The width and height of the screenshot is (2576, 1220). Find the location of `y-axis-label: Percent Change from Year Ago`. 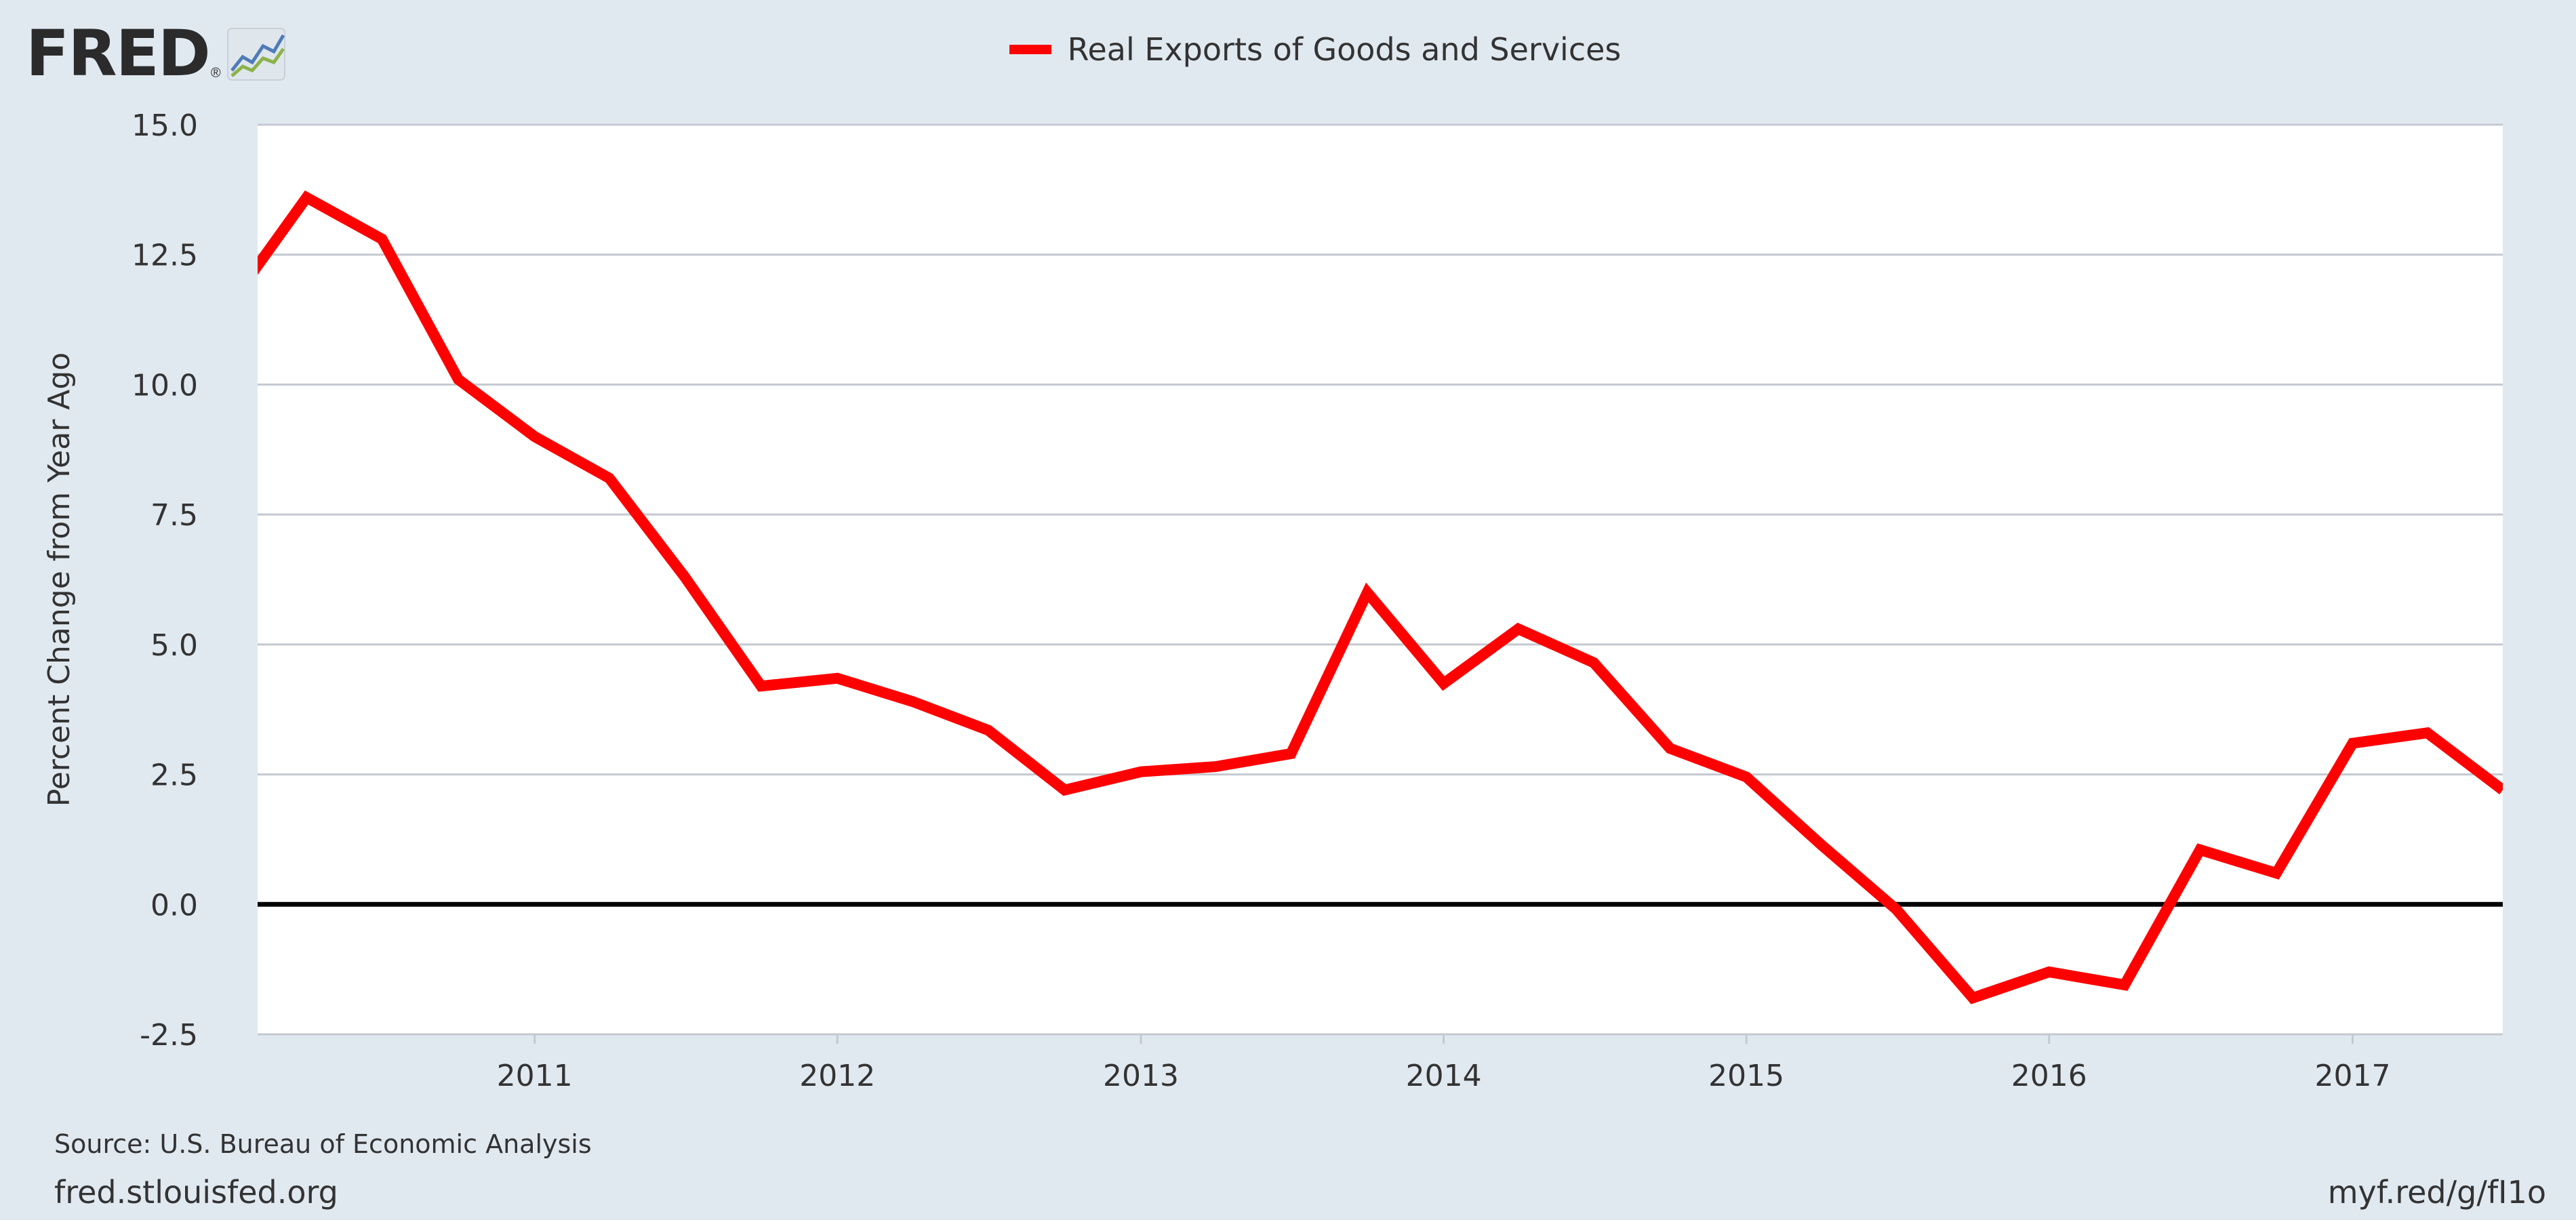

y-axis-label: Percent Change from Year Ago is located at coordinates (59, 579).